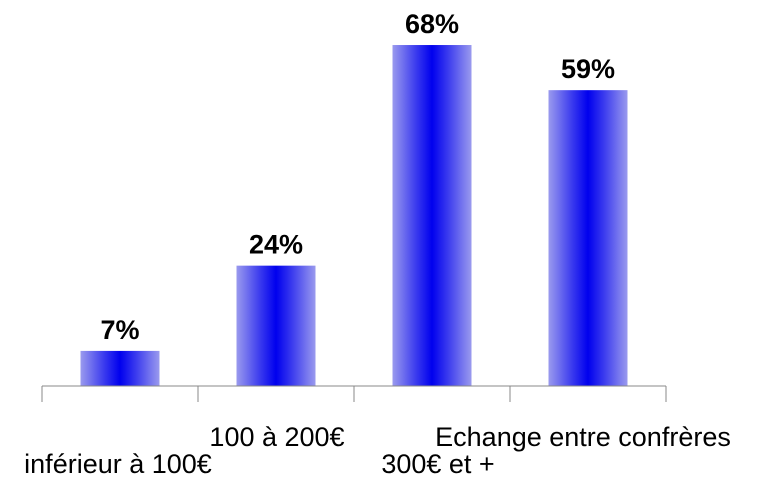  What do you see at coordinates (118, 464) in the screenshot?
I see `x-tick-label: inférieur à 100€` at bounding box center [118, 464].